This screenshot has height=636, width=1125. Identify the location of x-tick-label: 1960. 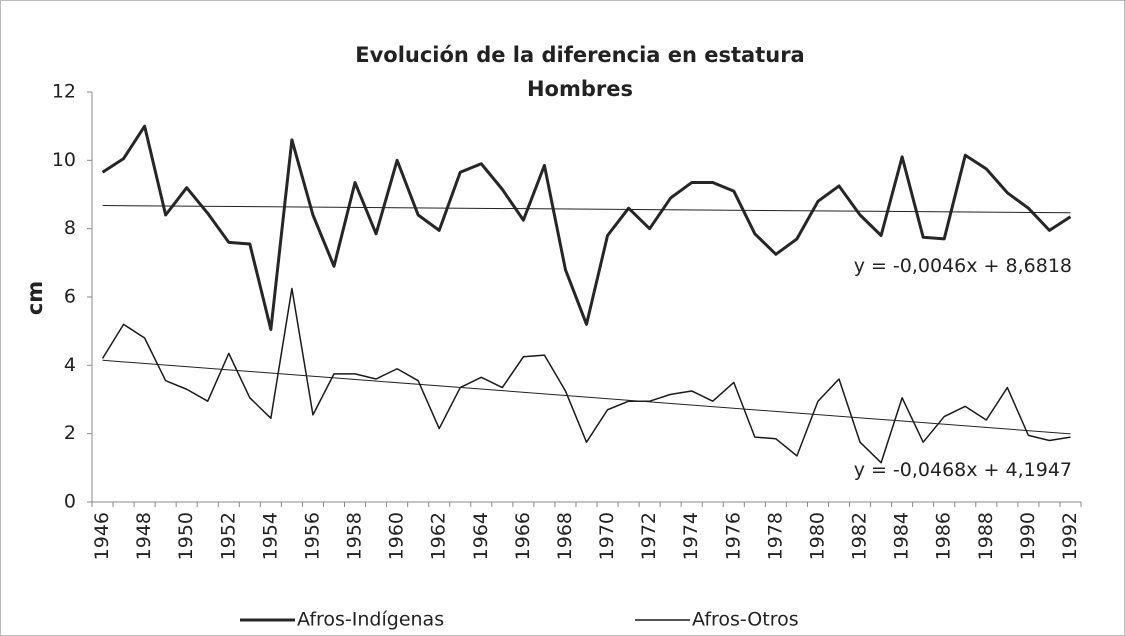
(397, 536).